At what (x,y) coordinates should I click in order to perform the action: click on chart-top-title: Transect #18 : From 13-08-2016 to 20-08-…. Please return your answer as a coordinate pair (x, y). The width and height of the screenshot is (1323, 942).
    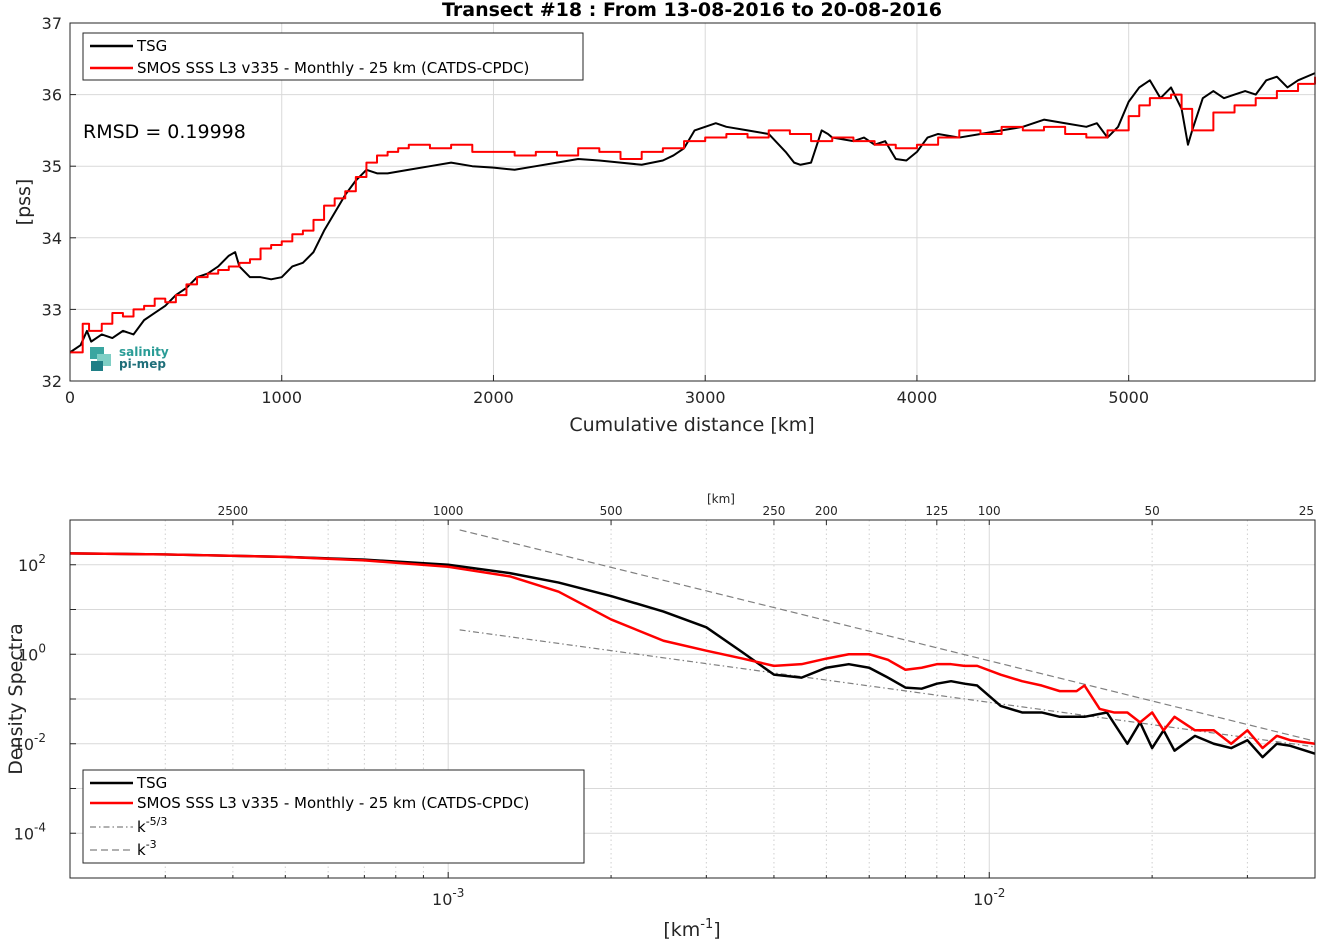
    Looking at the image, I should click on (692, 10).